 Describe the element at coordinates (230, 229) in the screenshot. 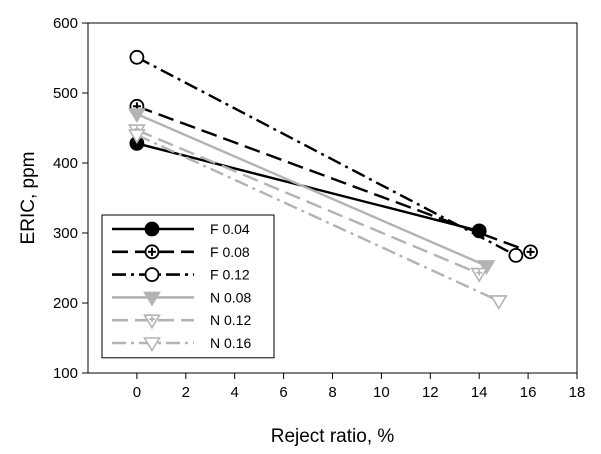

I see `legend-label: F 0.04` at that location.